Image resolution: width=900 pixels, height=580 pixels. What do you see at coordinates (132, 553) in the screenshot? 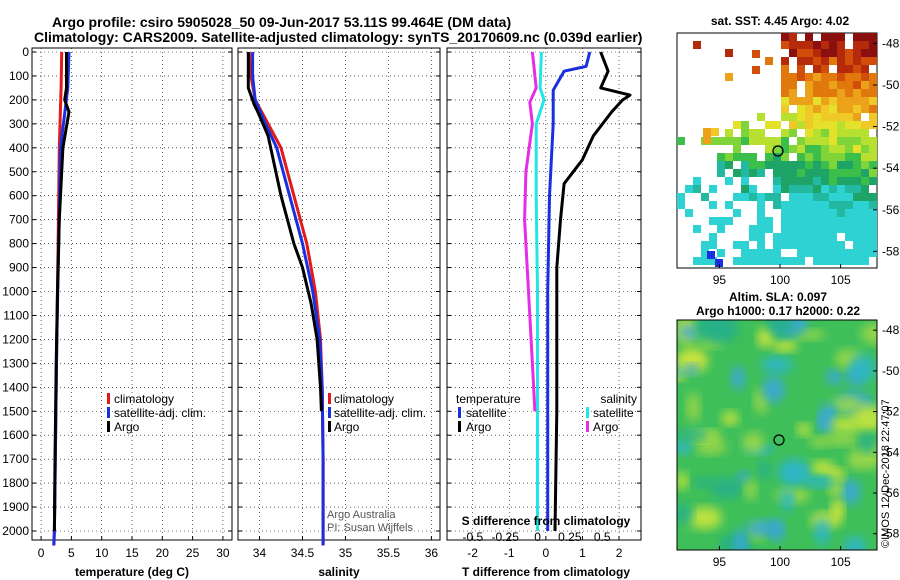
I see `x-tick-label: 15` at bounding box center [132, 553].